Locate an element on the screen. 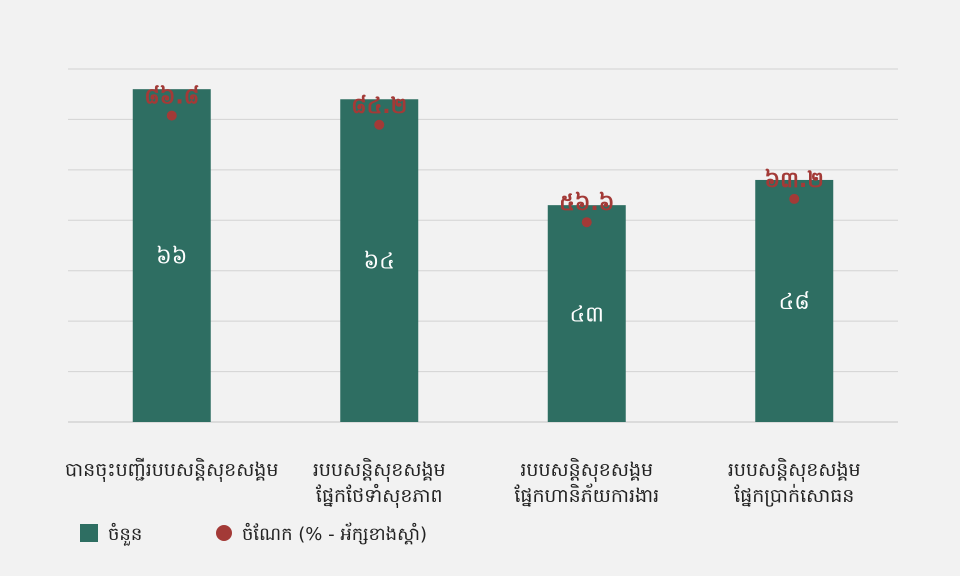 This screenshot has height=576, width=960. legend-label-share: ចំណែក (% - អ័ក្សខាងស្តាំ) is located at coordinates (334, 533).